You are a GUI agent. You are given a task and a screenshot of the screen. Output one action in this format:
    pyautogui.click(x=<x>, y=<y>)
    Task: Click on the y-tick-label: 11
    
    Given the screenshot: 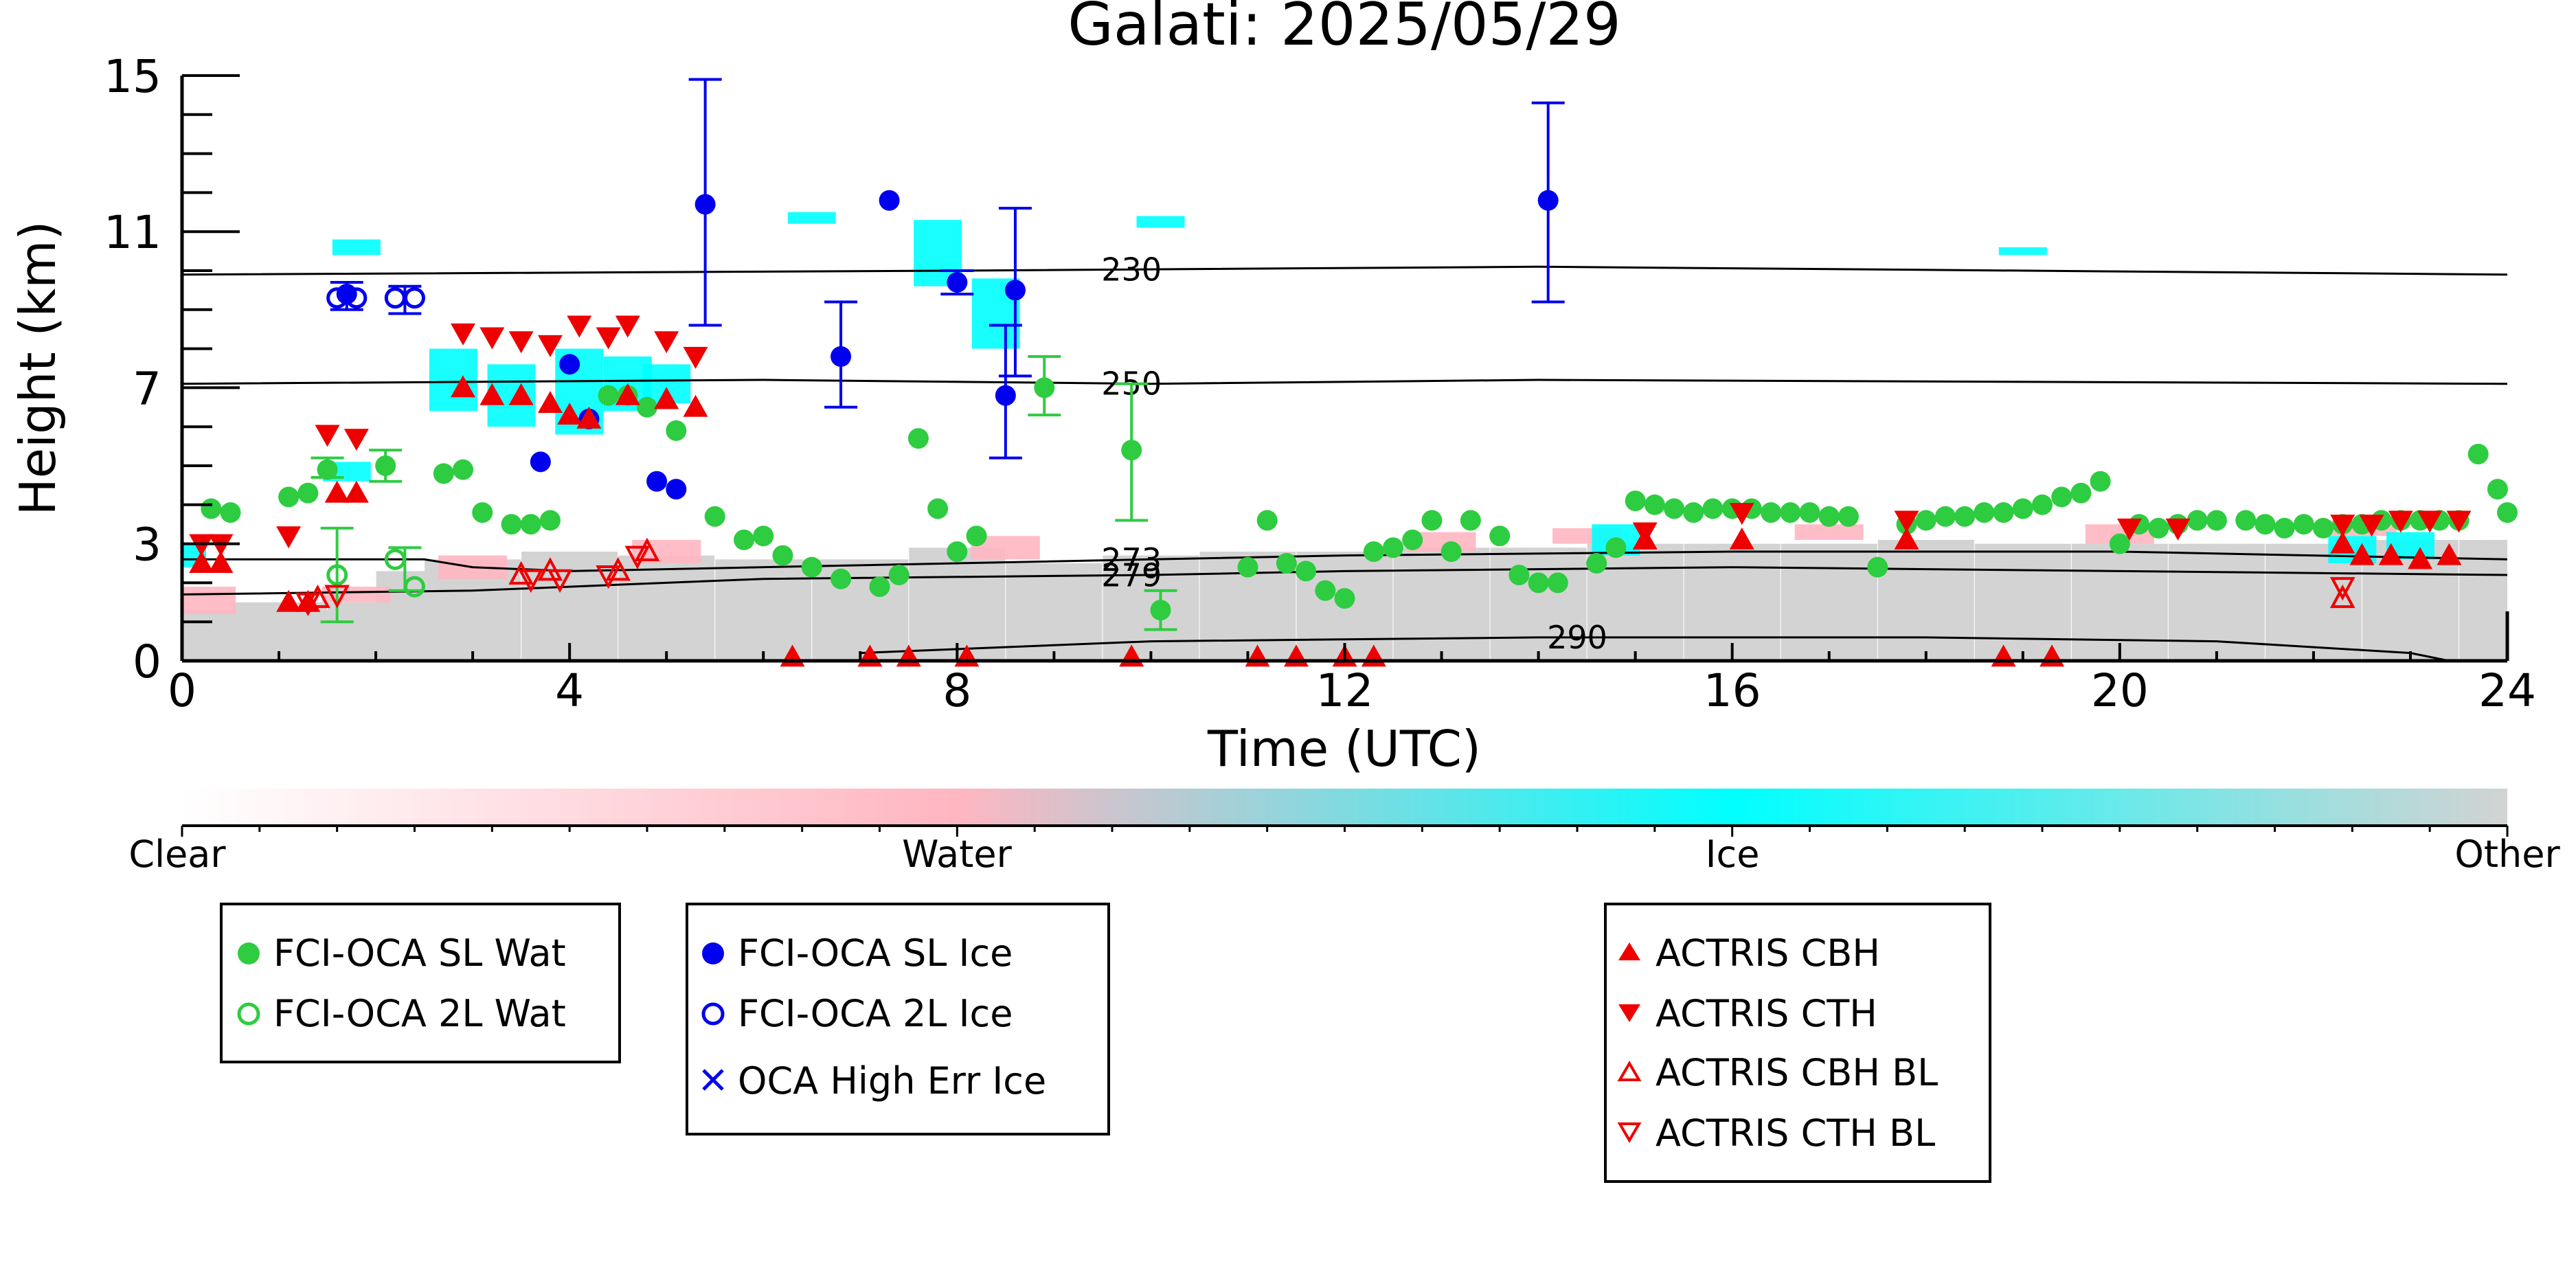 What is the action you would take?
    pyautogui.click(x=132, y=232)
    